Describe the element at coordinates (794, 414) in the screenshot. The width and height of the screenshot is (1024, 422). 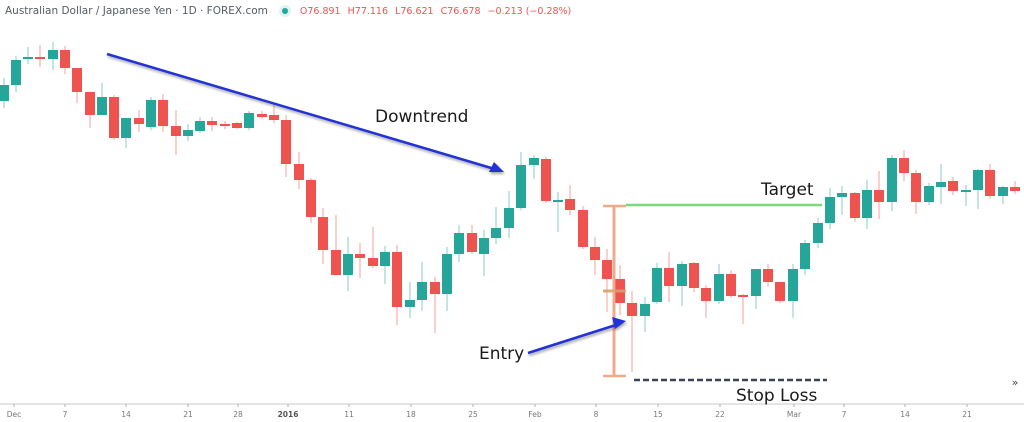
I see `x-tick-label: Mar` at that location.